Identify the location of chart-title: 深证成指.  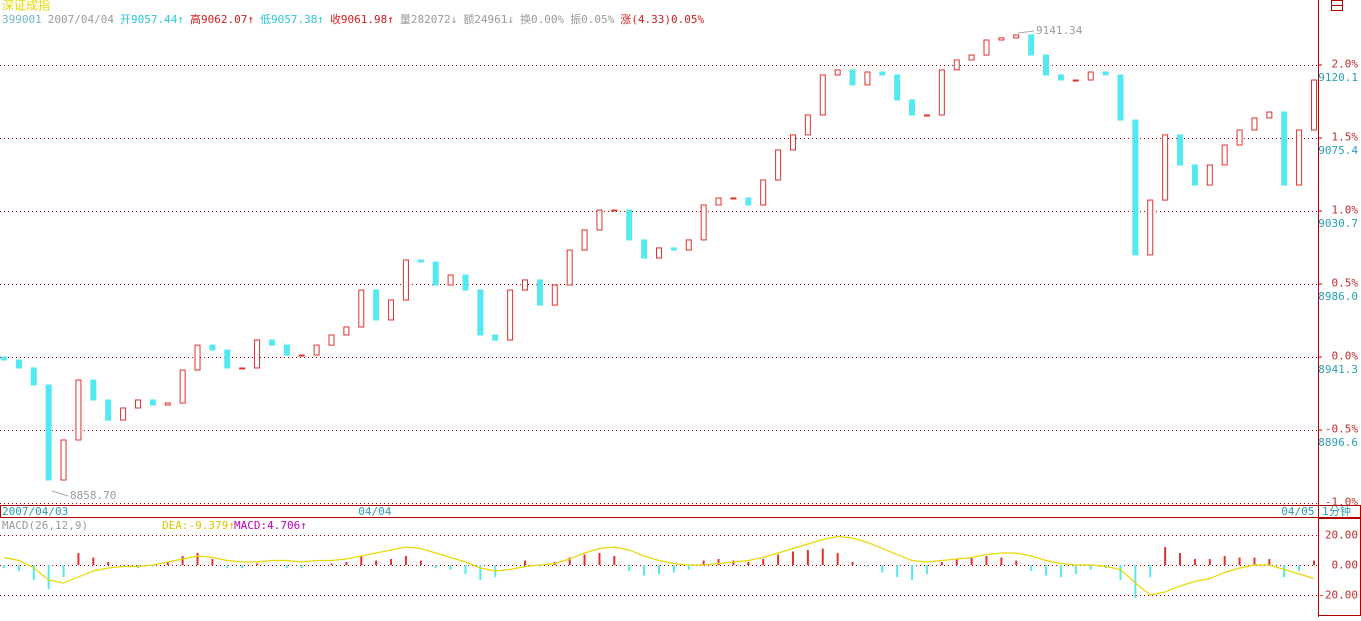
(26, 6).